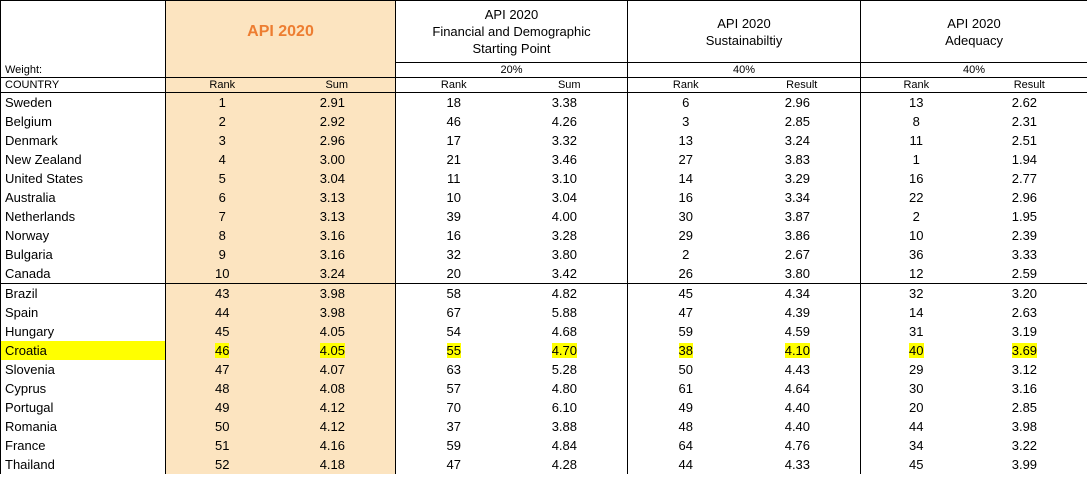 This screenshot has width=1087, height=480. What do you see at coordinates (916, 445) in the screenshot?
I see `rank-cell: 34` at bounding box center [916, 445].